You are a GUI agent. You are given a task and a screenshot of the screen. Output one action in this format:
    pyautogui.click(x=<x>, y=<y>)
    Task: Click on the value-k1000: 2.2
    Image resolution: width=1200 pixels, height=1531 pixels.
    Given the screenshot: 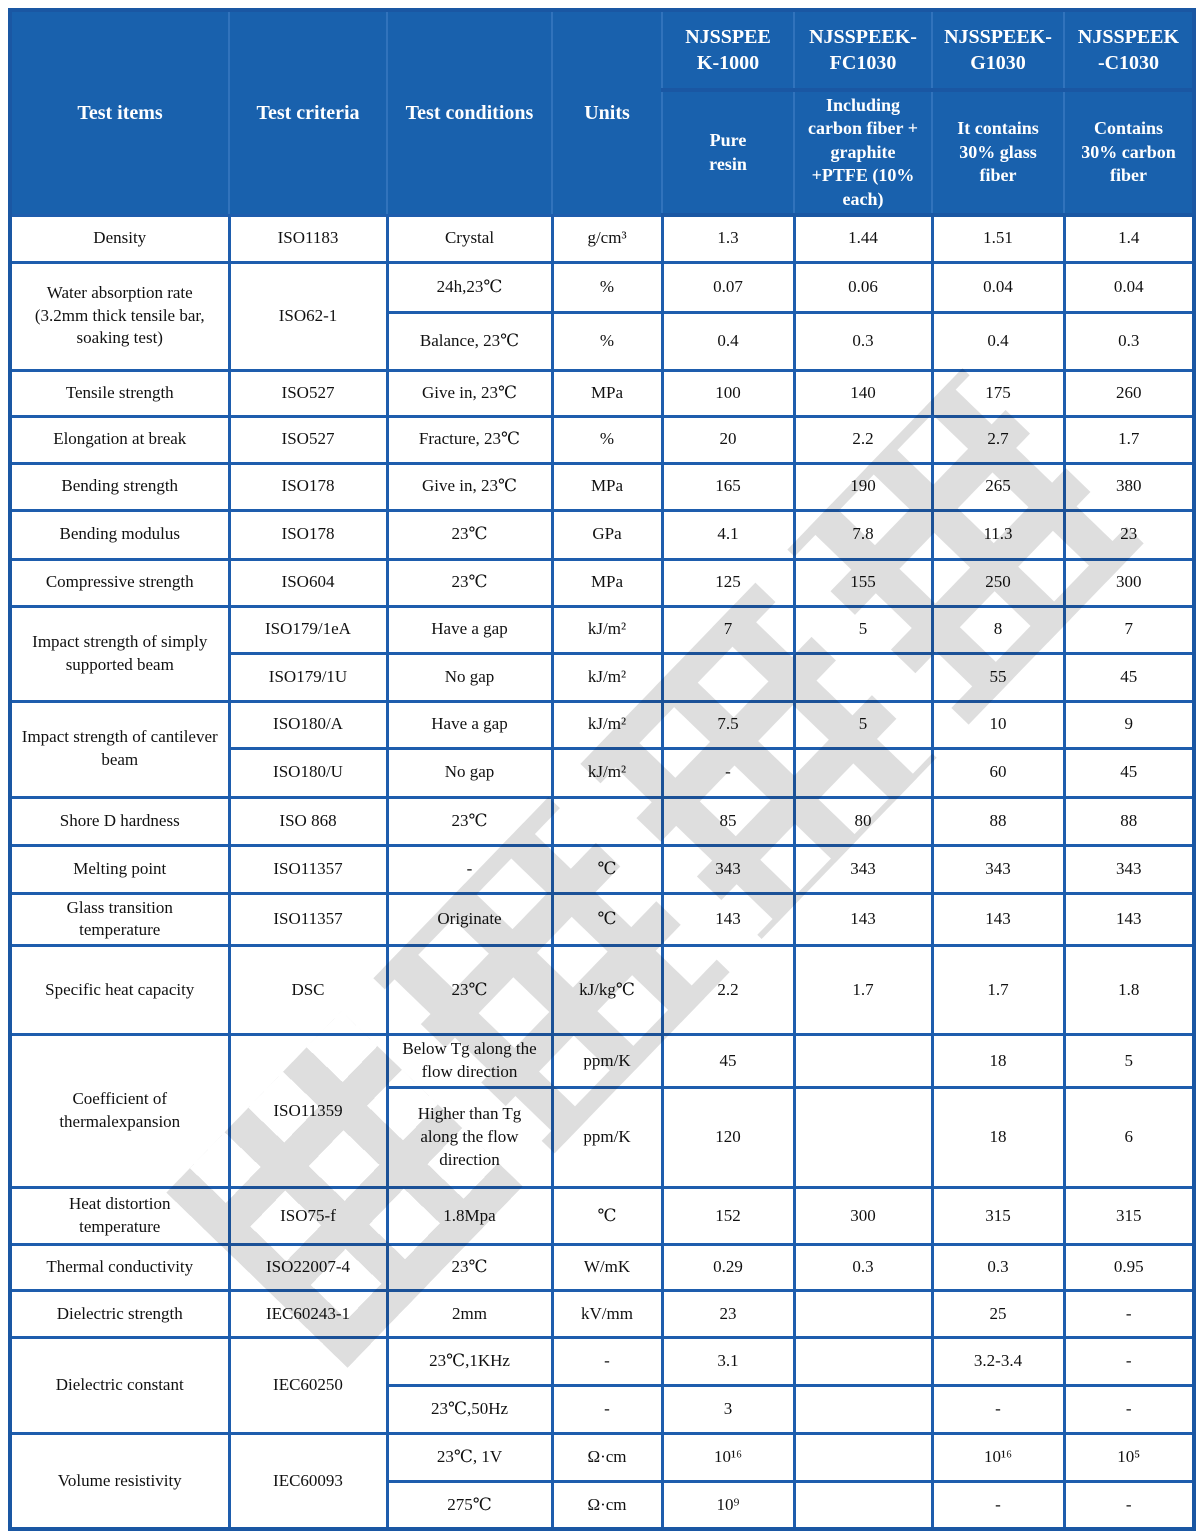 What is the action you would take?
    pyautogui.click(x=728, y=990)
    